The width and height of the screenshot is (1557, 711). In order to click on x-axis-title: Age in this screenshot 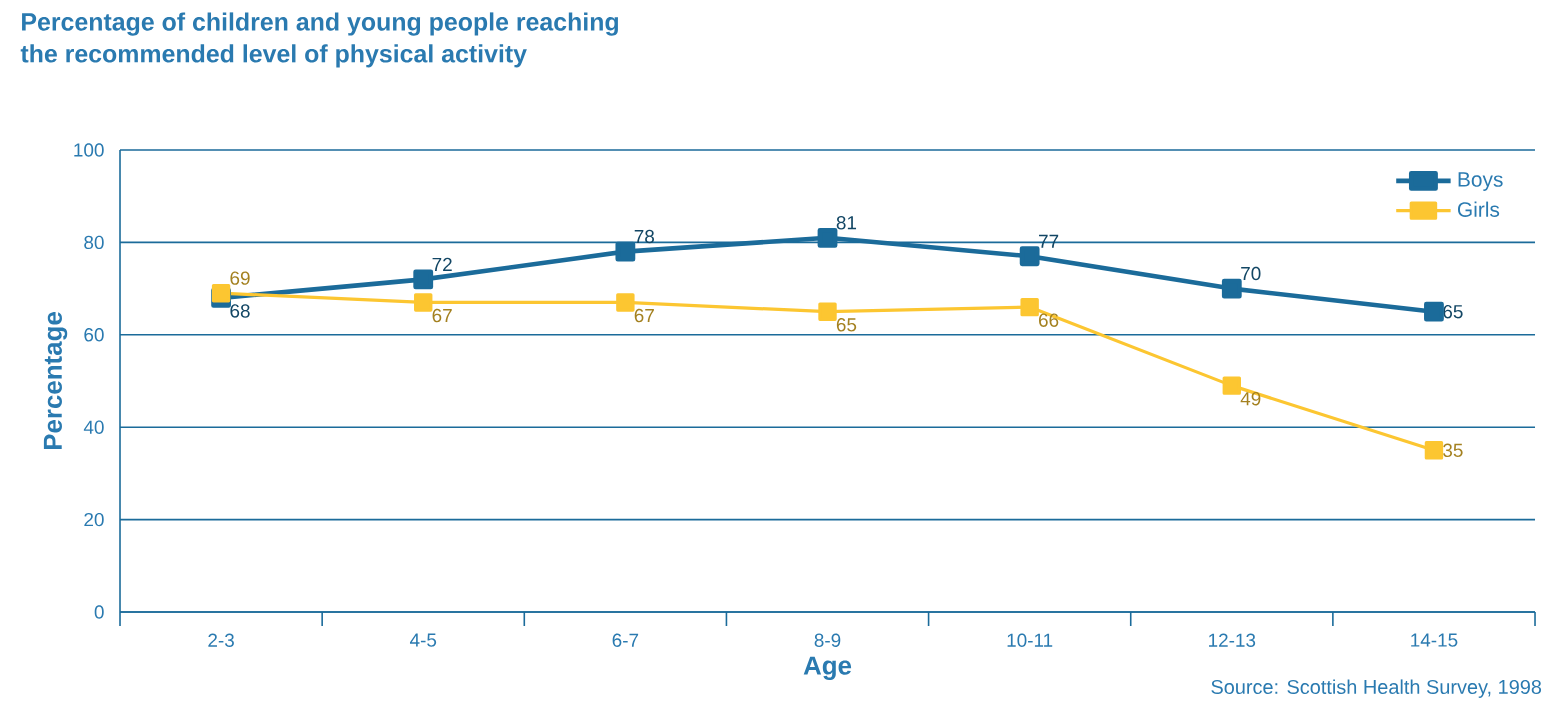, I will do `click(827, 668)`.